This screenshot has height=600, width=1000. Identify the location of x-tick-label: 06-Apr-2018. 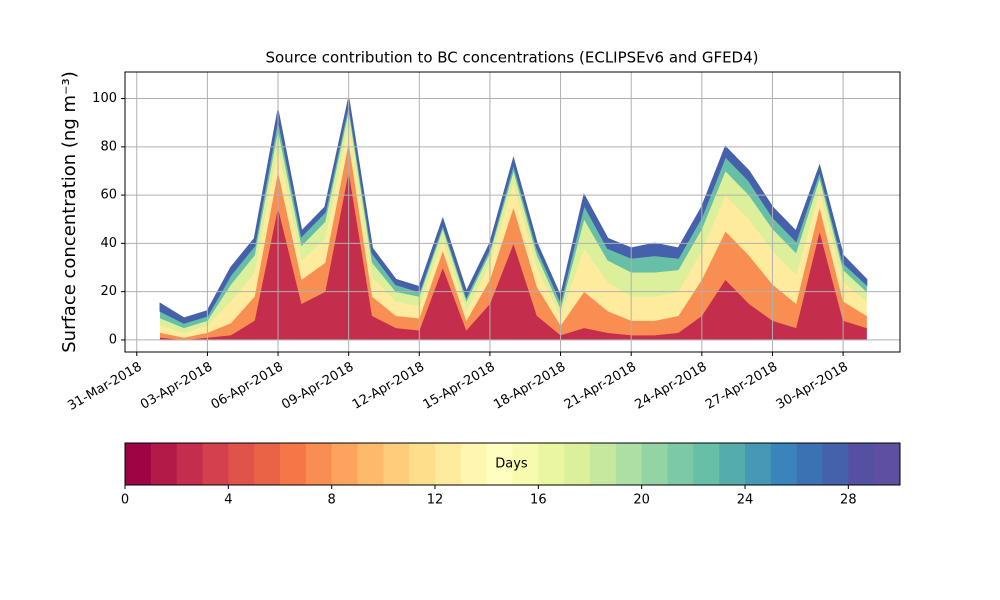
(247, 386).